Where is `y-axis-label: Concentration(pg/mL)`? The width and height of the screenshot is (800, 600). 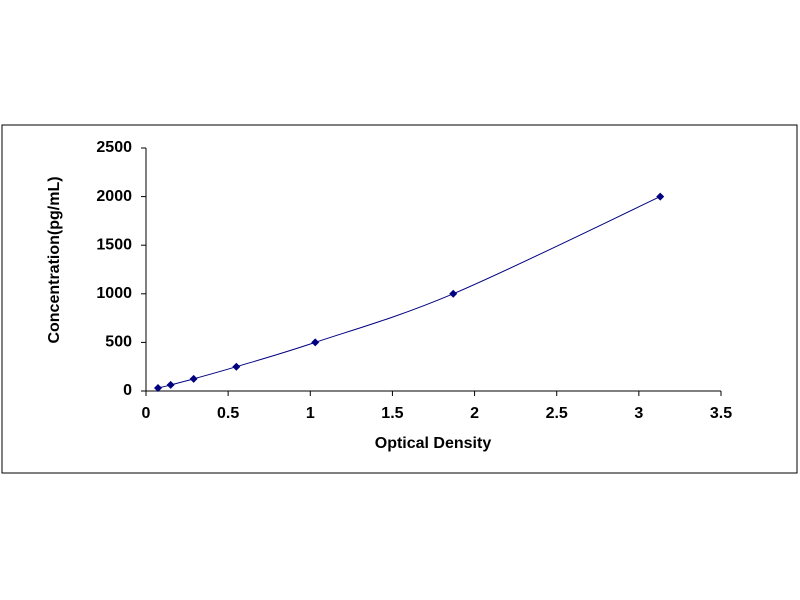 y-axis-label: Concentration(pg/mL) is located at coordinates (54, 259).